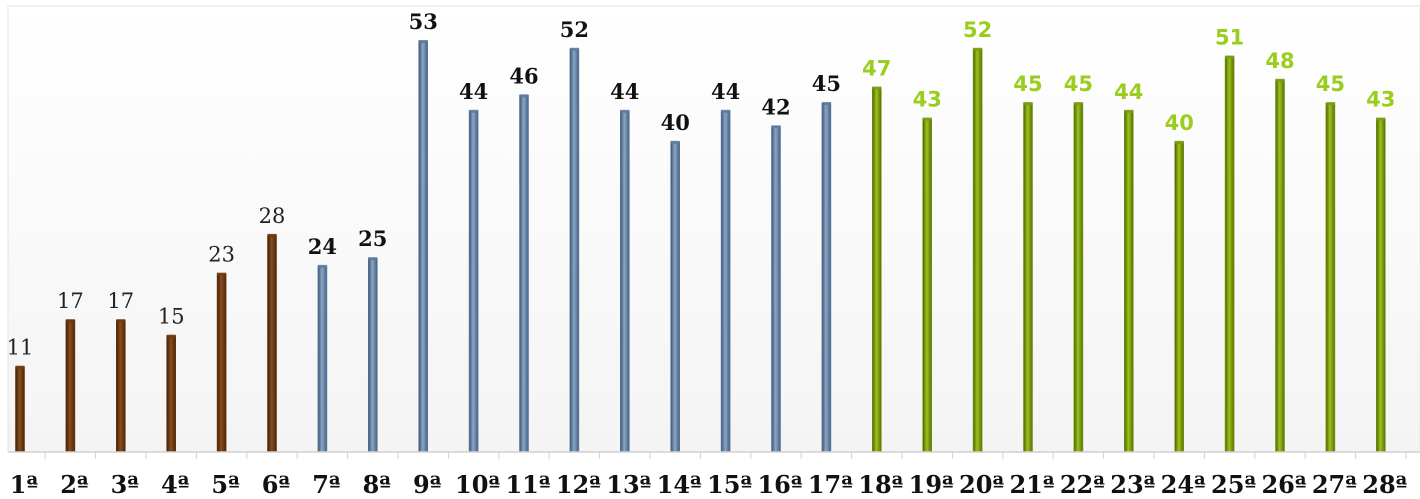 This screenshot has height=499, width=1420. I want to click on category-label: 14ª, so click(679, 484).